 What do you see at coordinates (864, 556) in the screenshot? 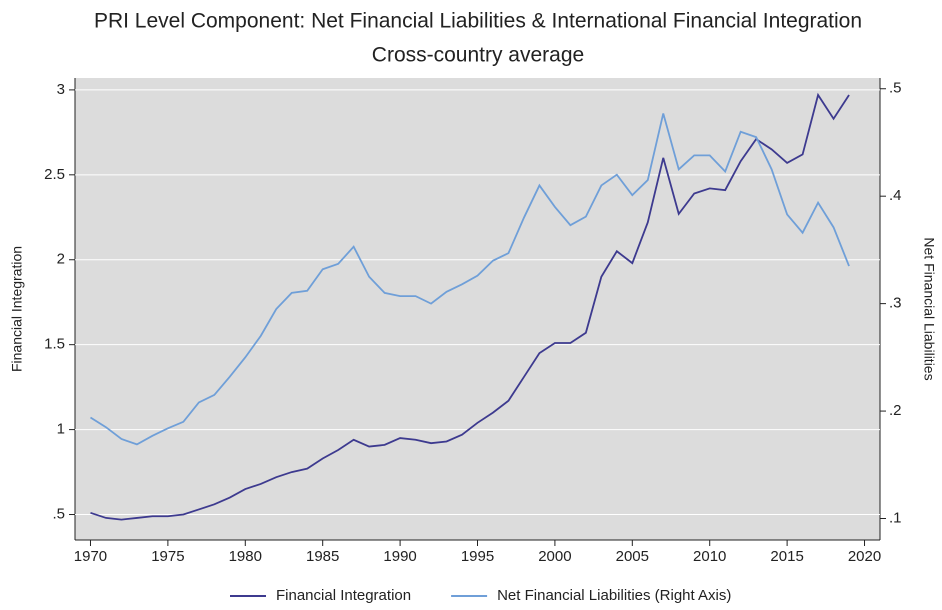
I see `x-tick-label: 2020` at bounding box center [864, 556].